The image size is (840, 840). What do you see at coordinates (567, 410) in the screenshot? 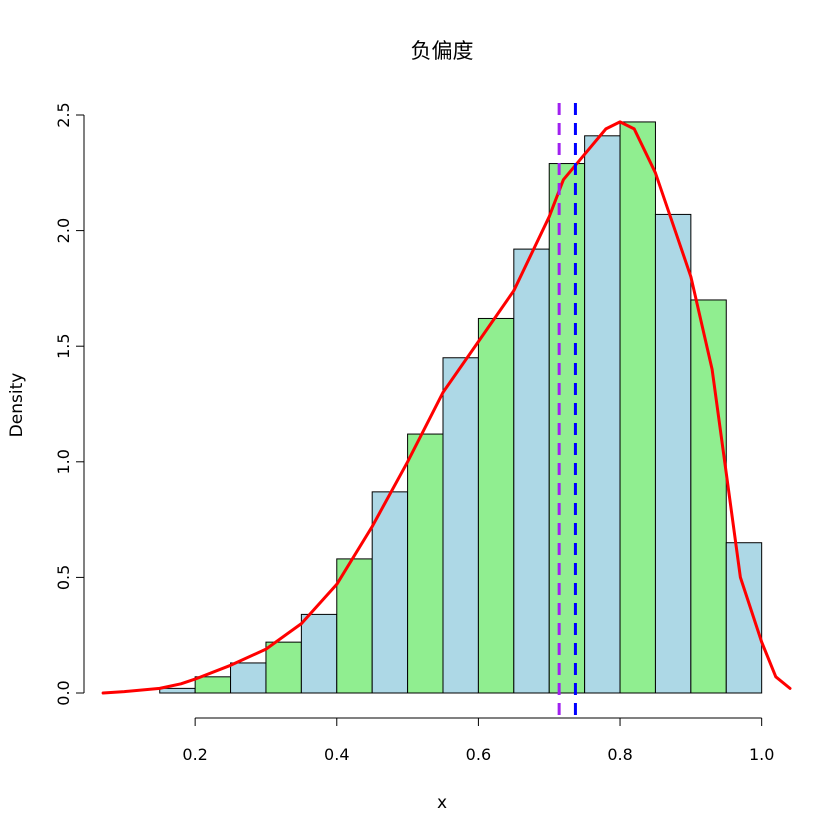
I see `reference-lines` at bounding box center [567, 410].